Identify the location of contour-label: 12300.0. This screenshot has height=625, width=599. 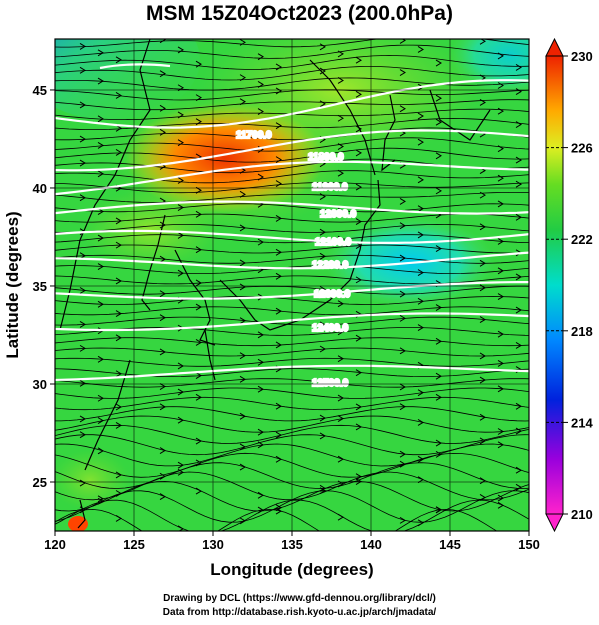
(332, 294).